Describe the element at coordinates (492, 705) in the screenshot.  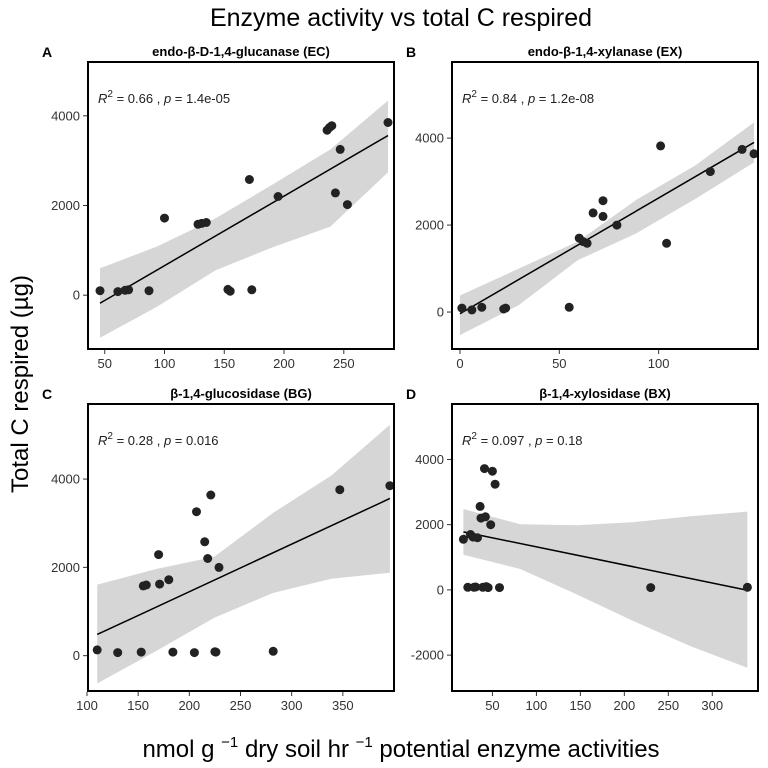
I see `x-tick-label: 50` at that location.